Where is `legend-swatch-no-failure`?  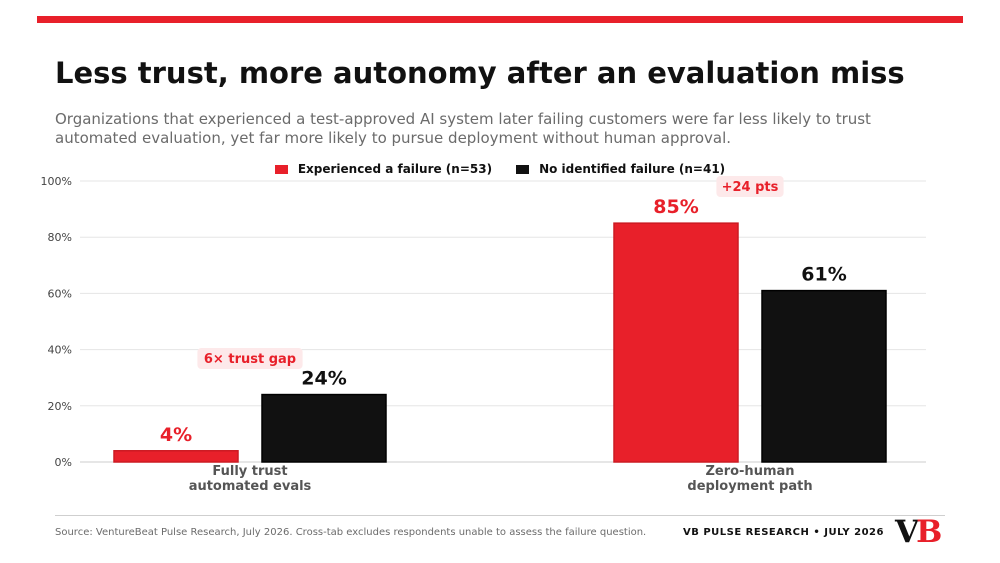
legend-swatch-no-failure is located at coordinates (523, 169).